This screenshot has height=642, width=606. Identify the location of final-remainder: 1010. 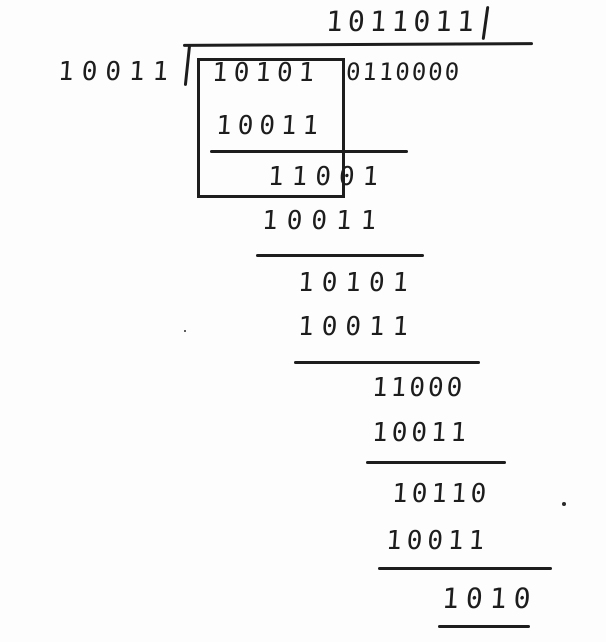
(489, 599).